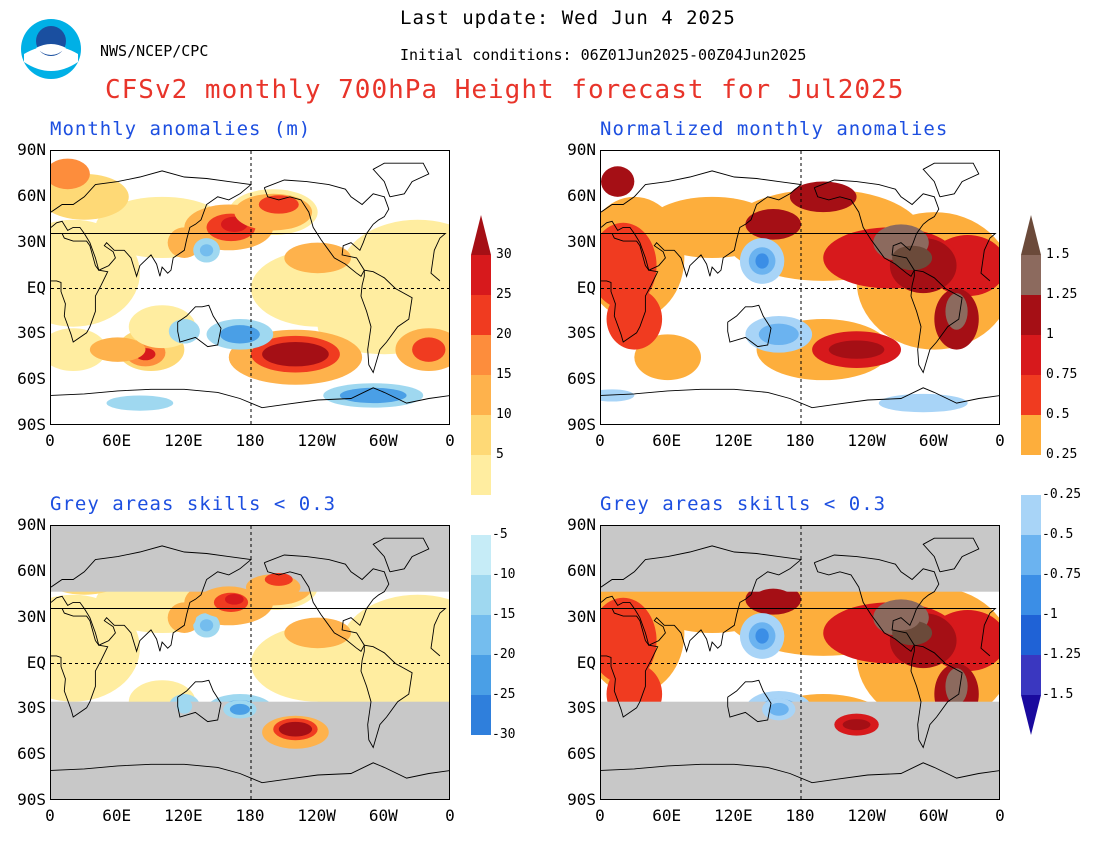  Describe the element at coordinates (504, 654) in the screenshot. I see `colorbar-label: -20` at that location.